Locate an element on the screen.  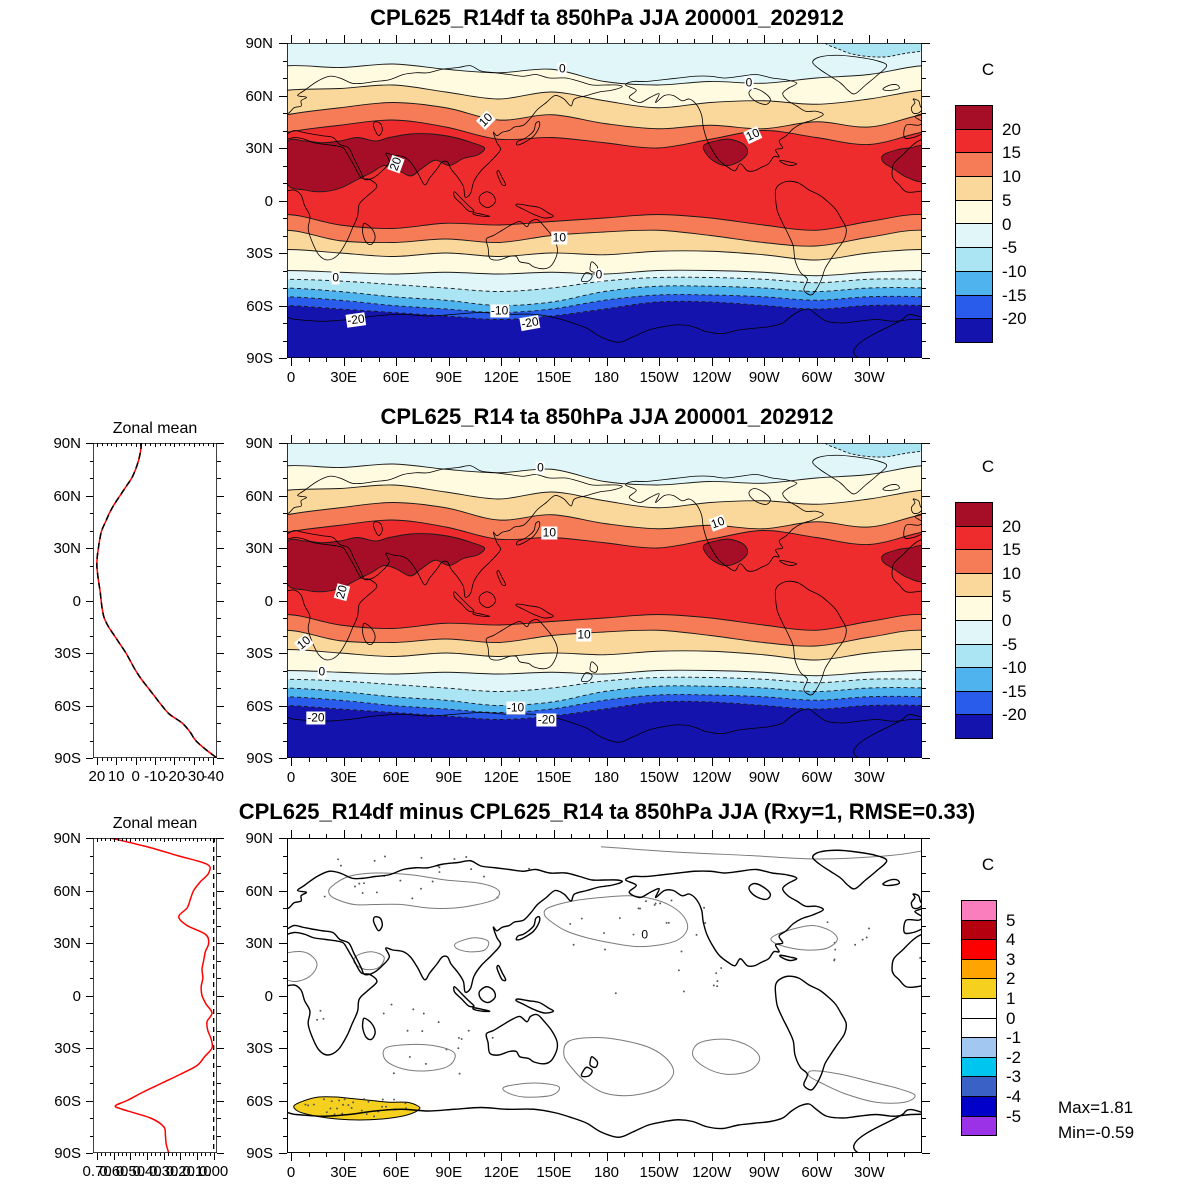
contour-label: 10 is located at coordinates (559, 237).